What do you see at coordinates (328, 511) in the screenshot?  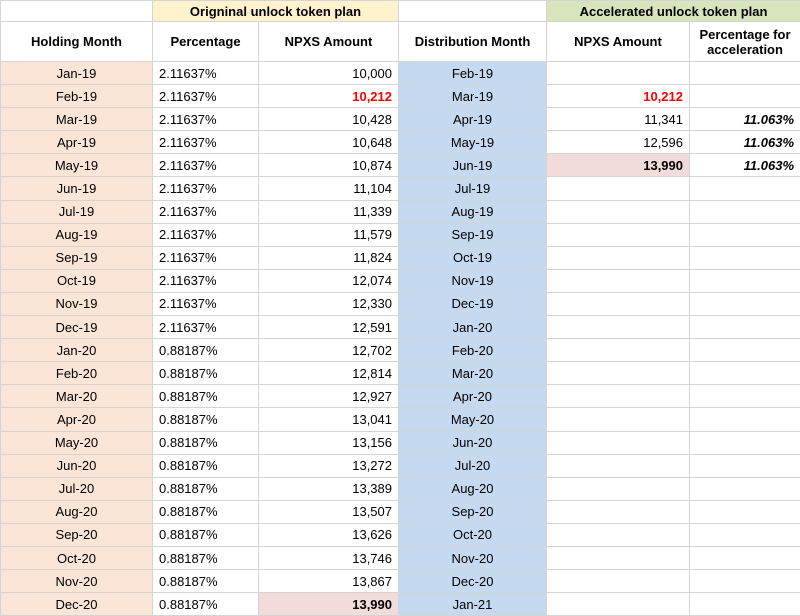 I see `npxs-amount-cell: 13,507` at bounding box center [328, 511].